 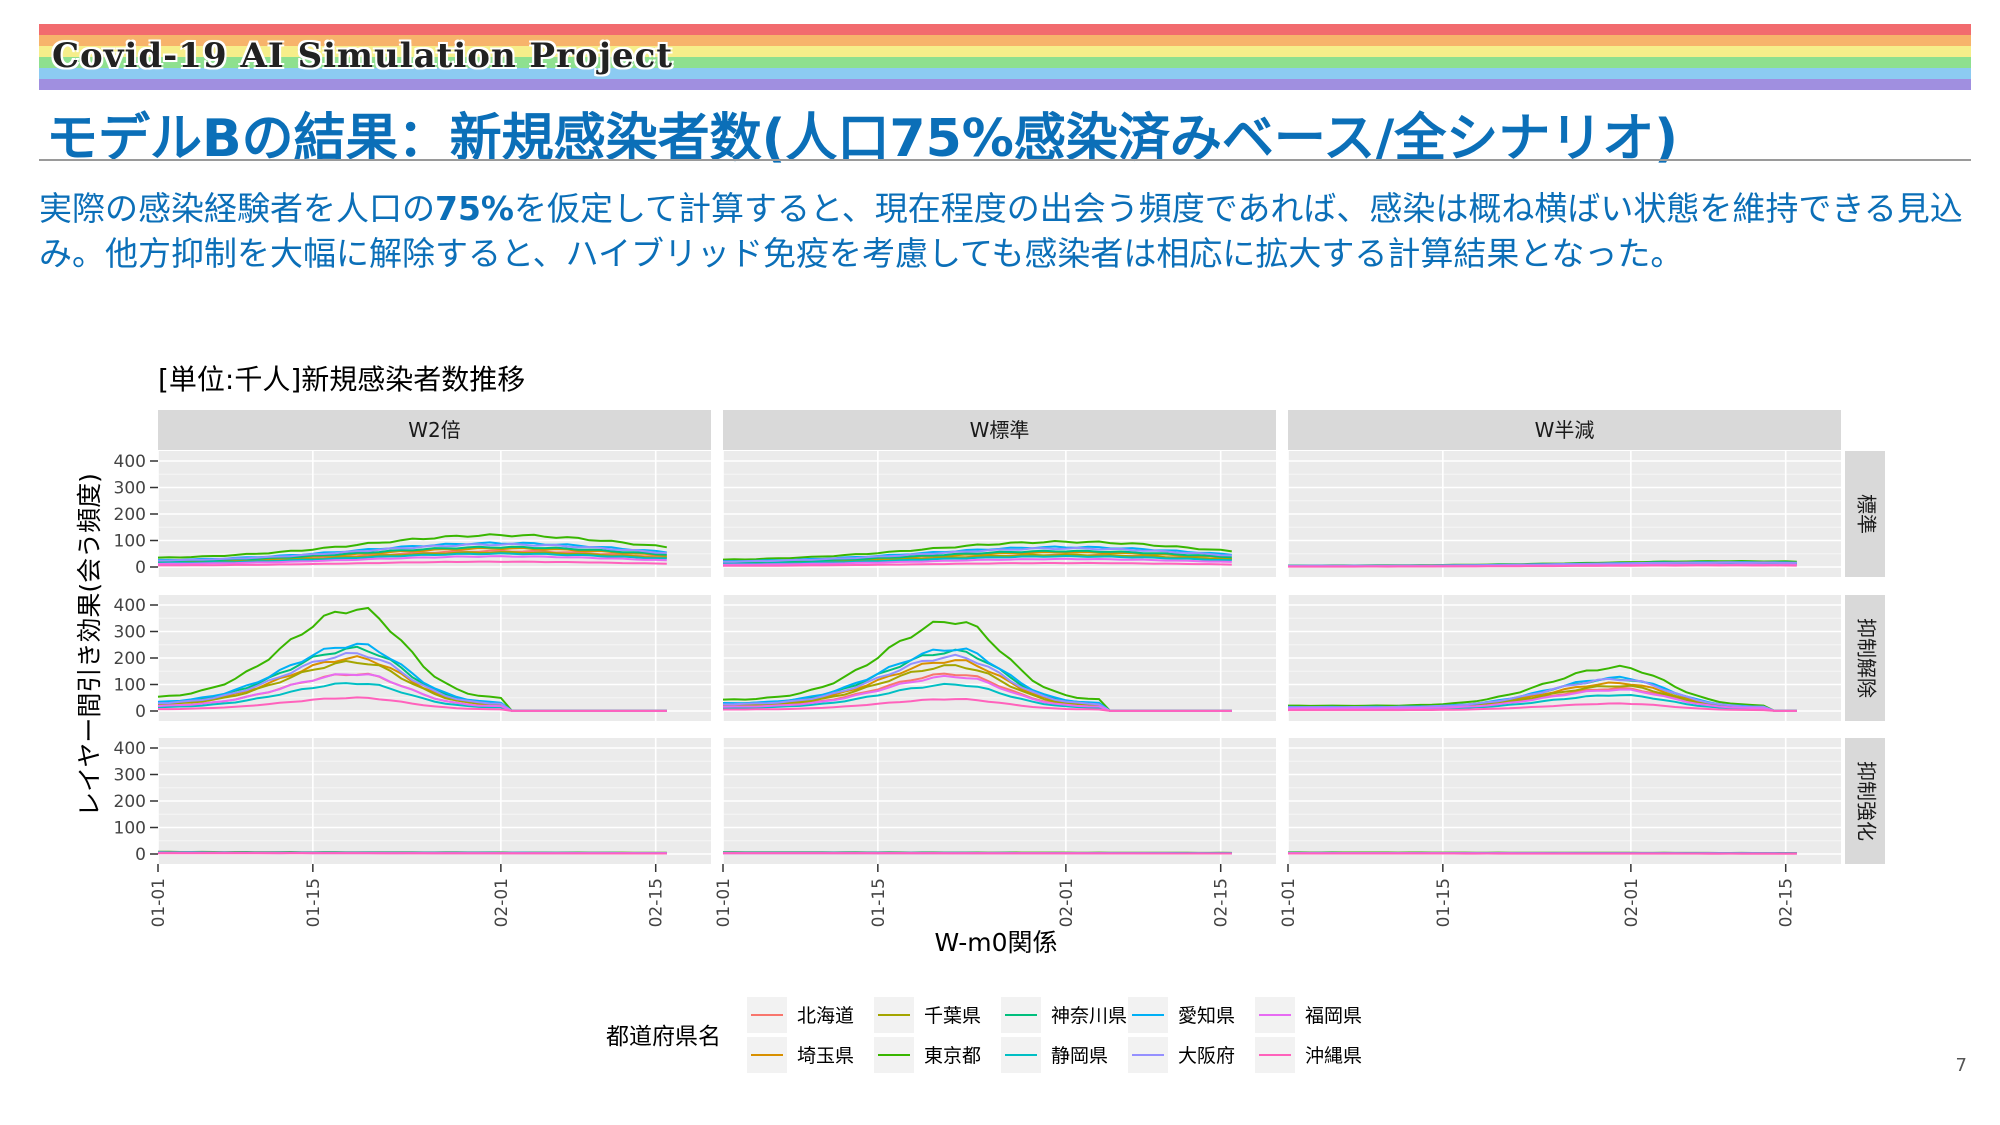 I want to click on summary-prefix: 実際の感染経験者を人口の, so click(x=237, y=208).